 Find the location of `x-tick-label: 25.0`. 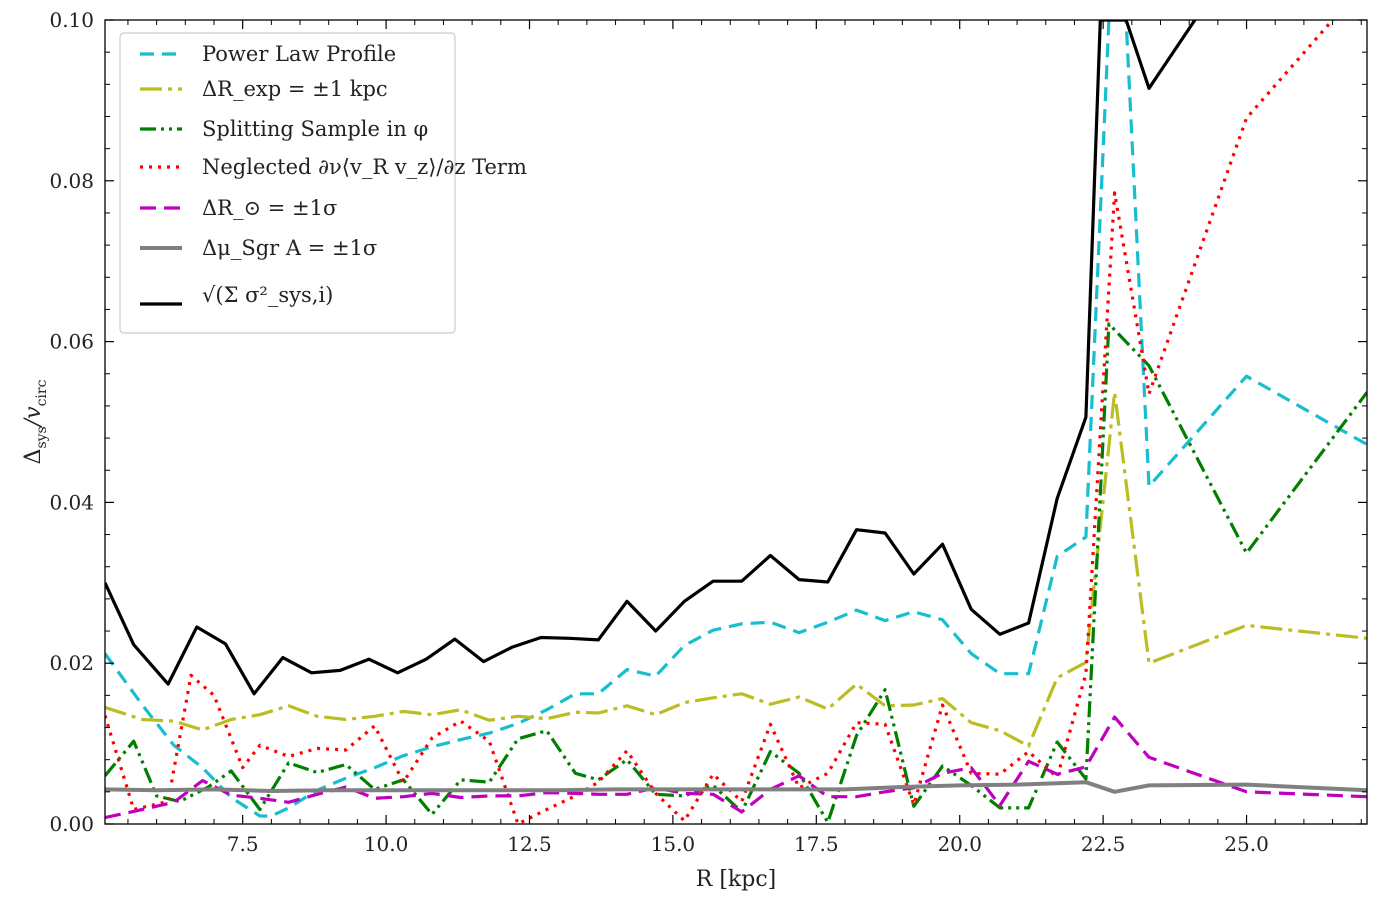

x-tick-label: 25.0 is located at coordinates (1246, 844).